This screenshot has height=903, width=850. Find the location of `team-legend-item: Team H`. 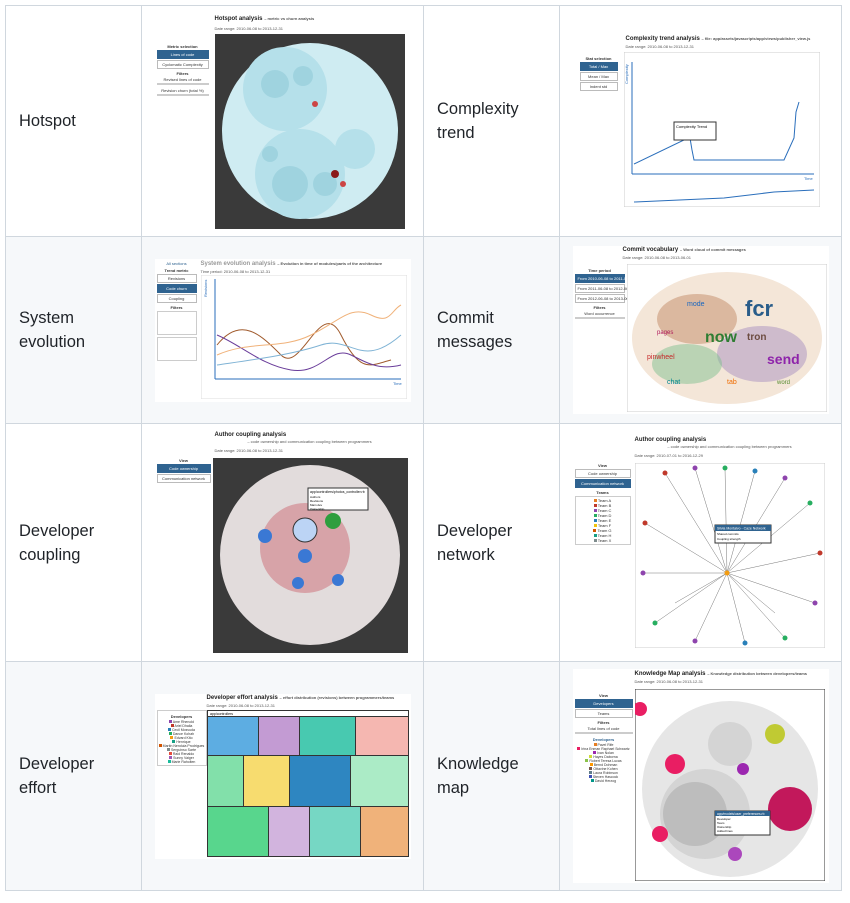

team-legend-item: Team H is located at coordinates (603, 535).